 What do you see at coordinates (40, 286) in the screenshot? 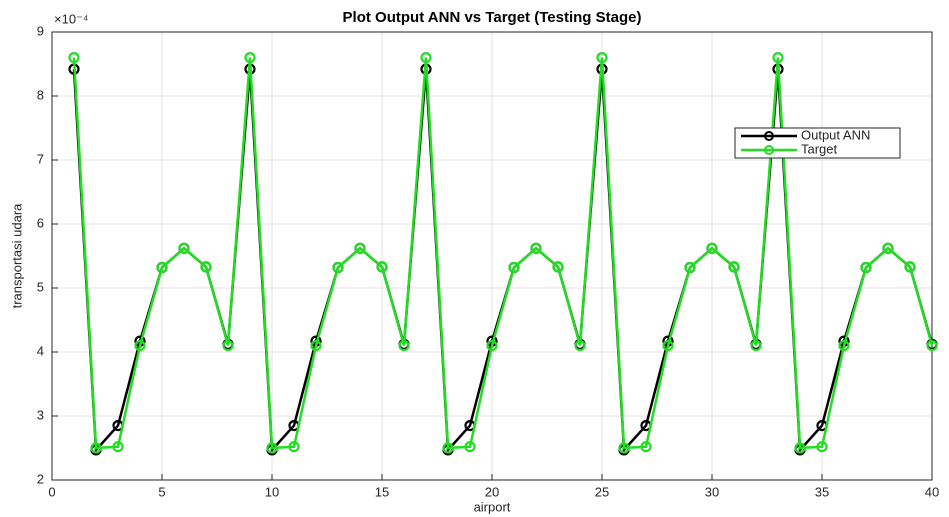
I see `y-tick-label: 5` at bounding box center [40, 286].